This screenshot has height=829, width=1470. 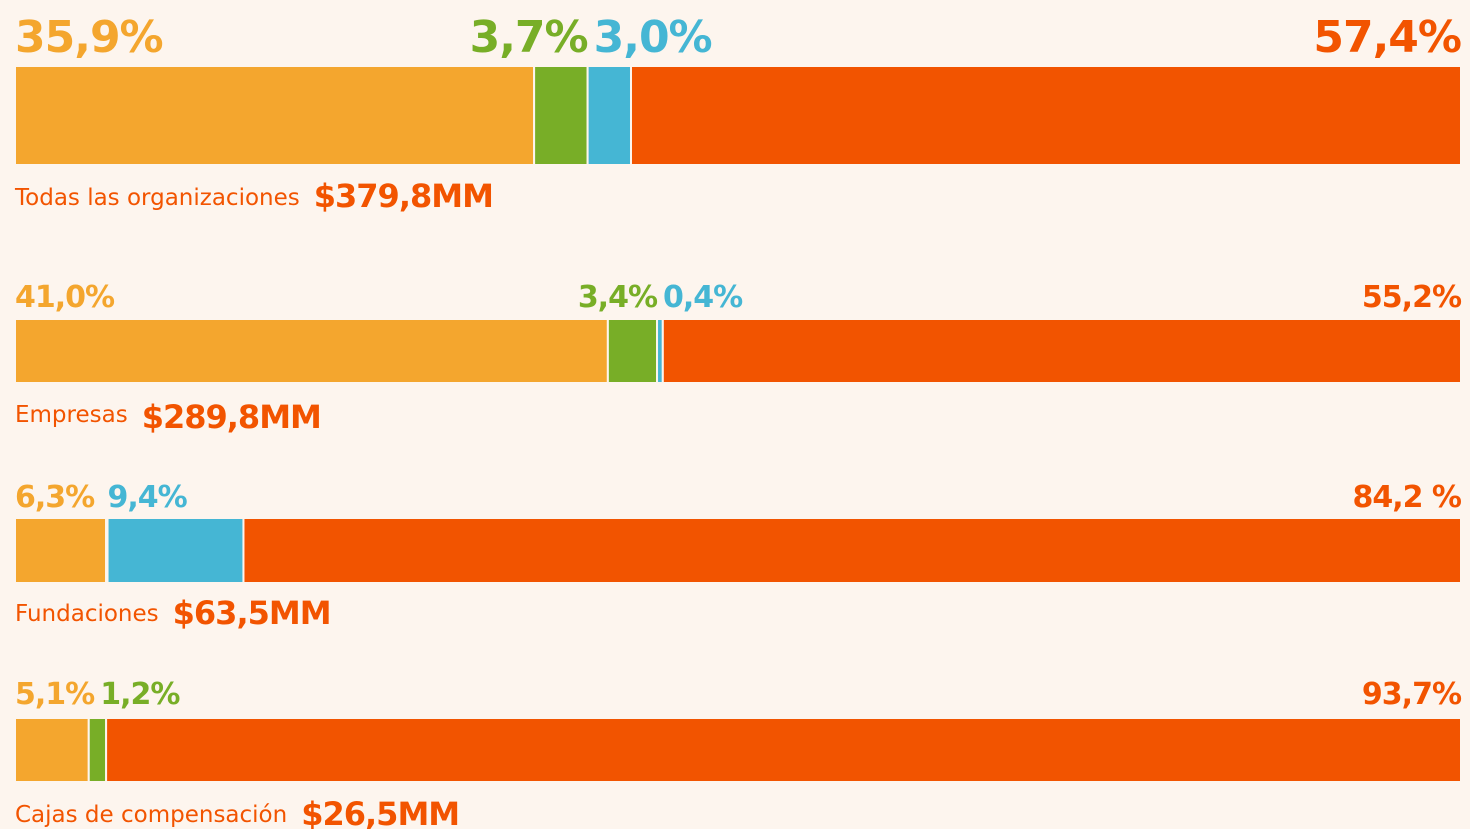 What do you see at coordinates (157, 198) in the screenshot?
I see `category-label: Todas las organizaciones` at bounding box center [157, 198].